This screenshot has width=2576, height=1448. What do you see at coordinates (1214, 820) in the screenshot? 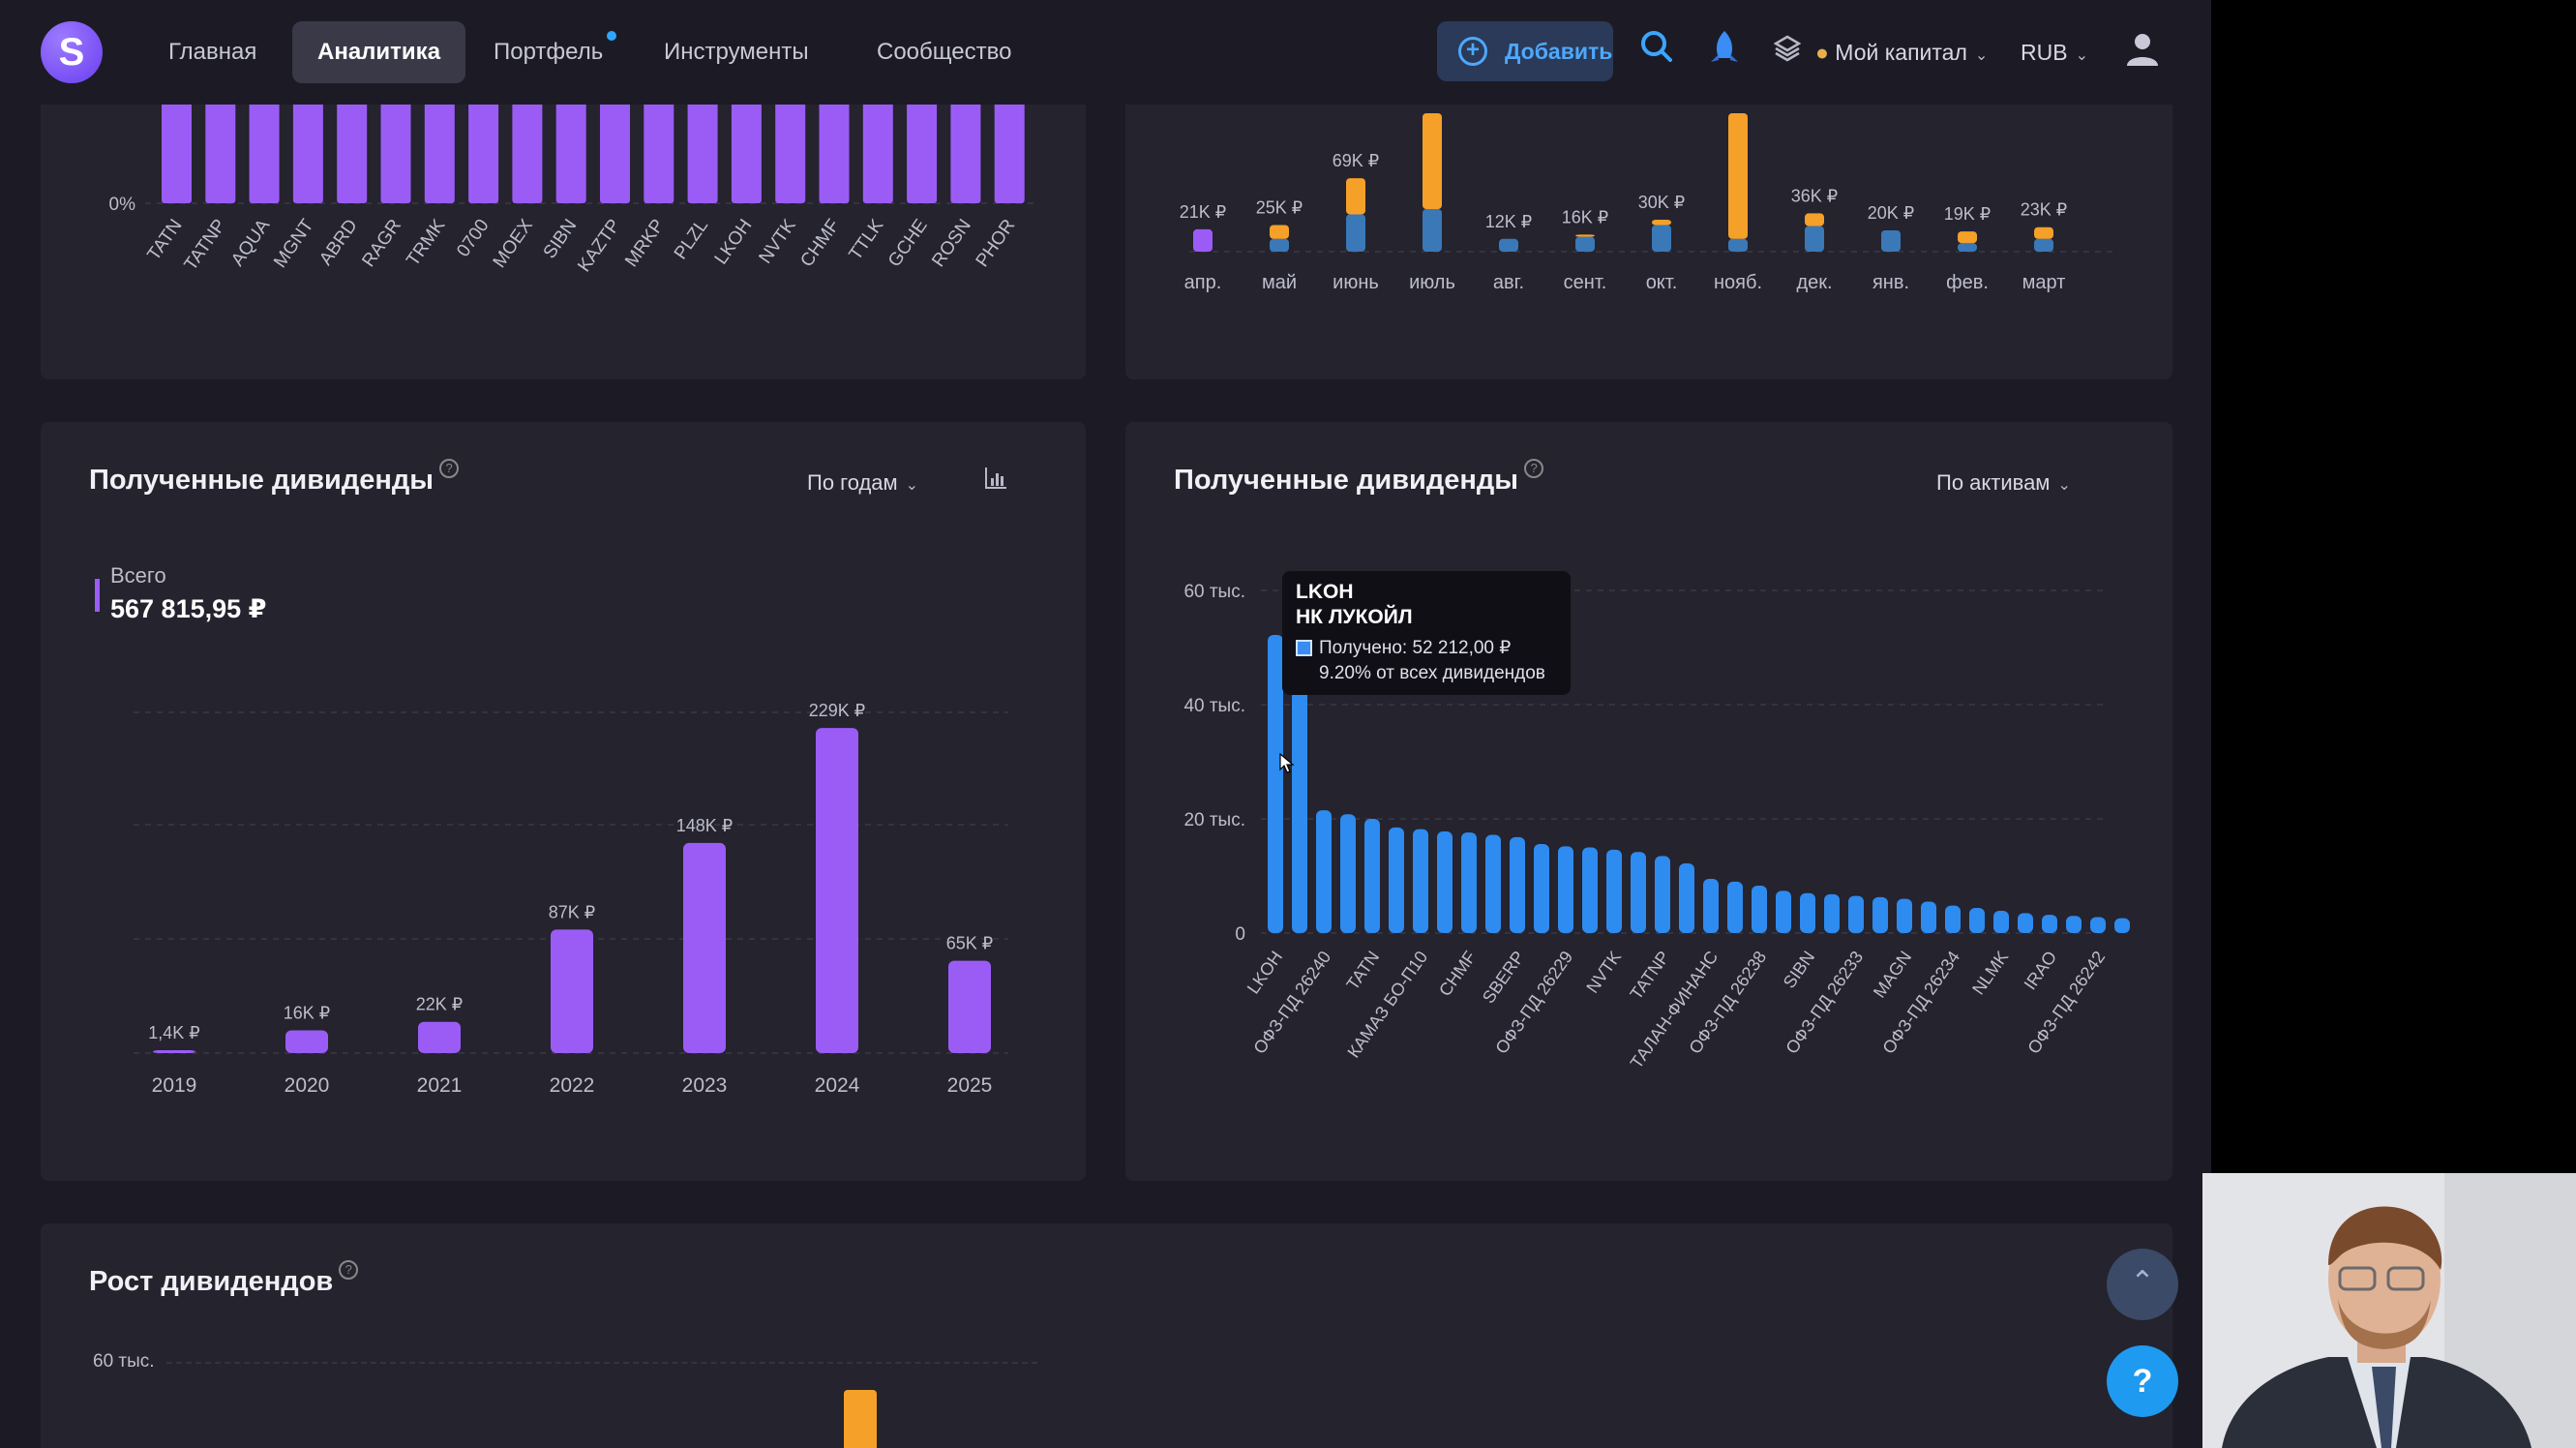
I see `y-tick-label: 20 тыс.` at bounding box center [1214, 820].